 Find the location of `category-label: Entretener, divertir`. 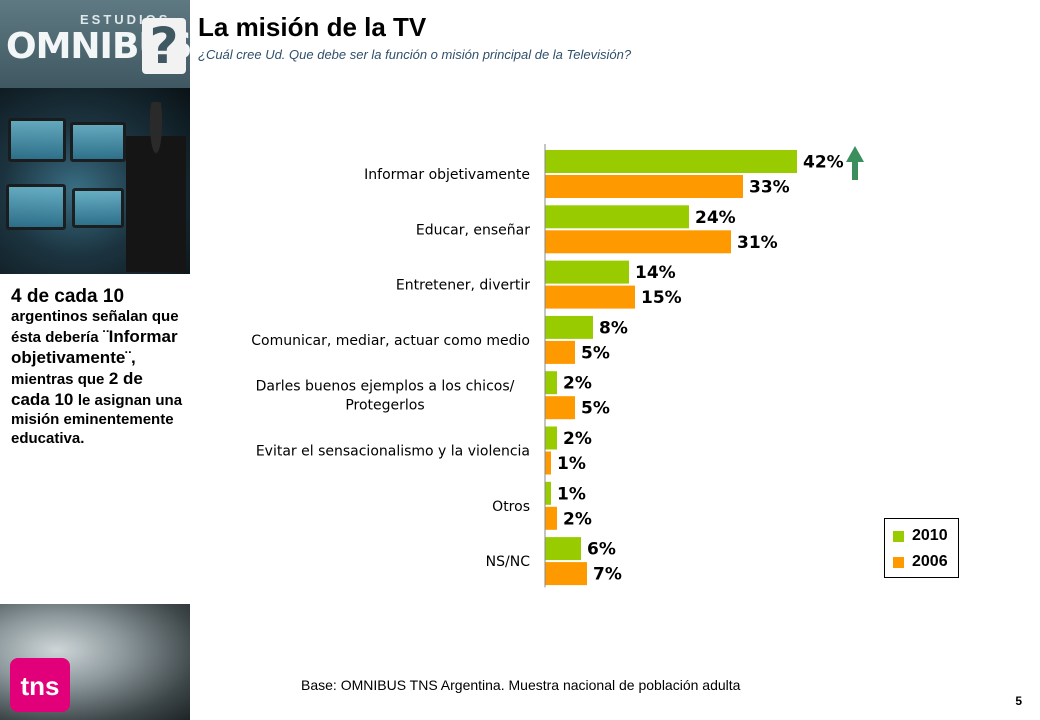

category-label: Entretener, divertir is located at coordinates (463, 286).